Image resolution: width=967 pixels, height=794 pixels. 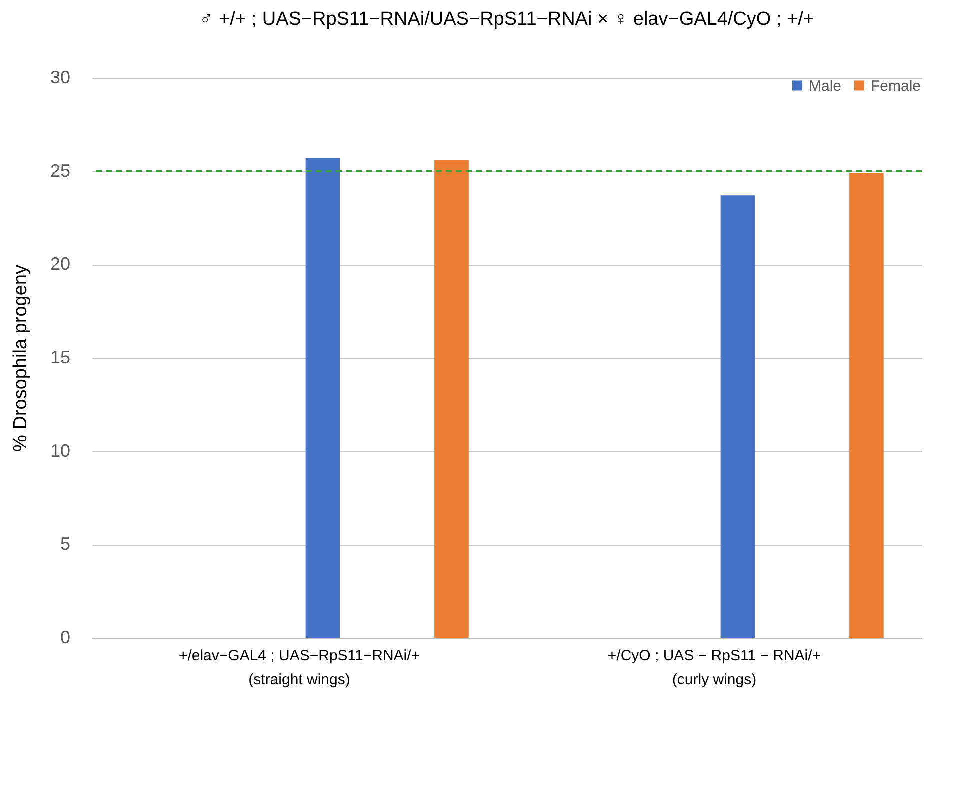 I want to click on legend-label: Female, so click(x=896, y=86).